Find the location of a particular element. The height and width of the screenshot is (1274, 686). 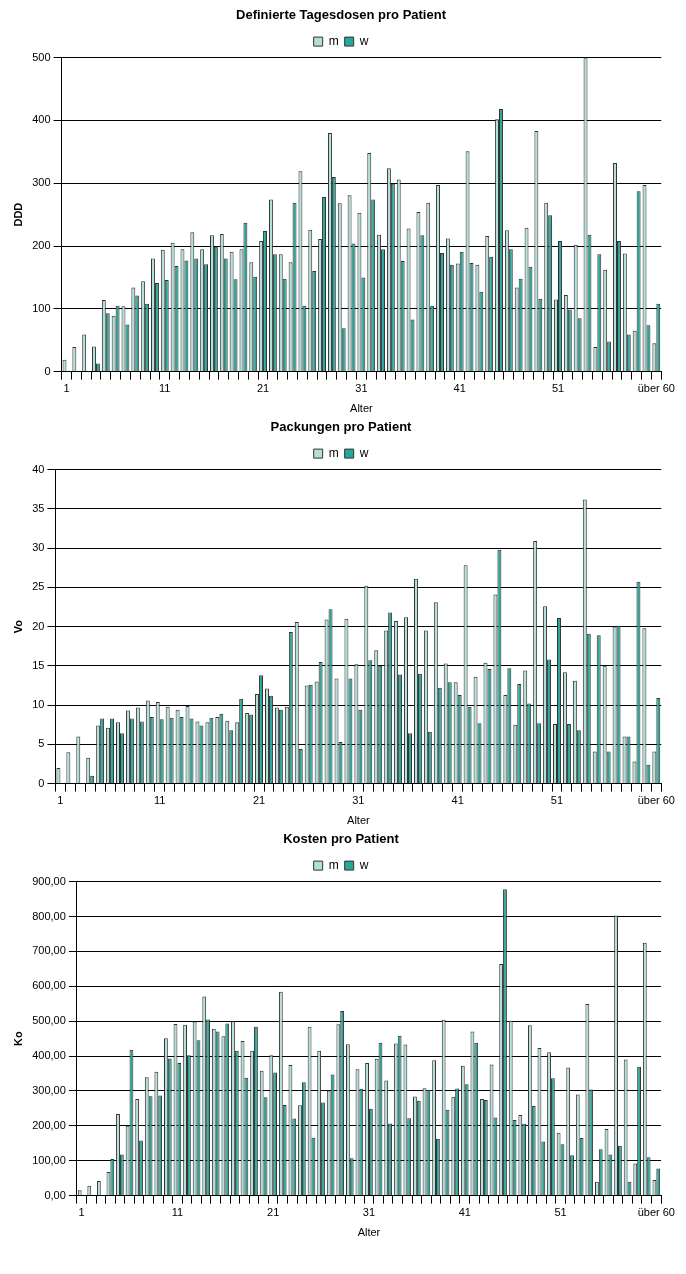

y-tick-label: 20 is located at coordinates (38, 625).